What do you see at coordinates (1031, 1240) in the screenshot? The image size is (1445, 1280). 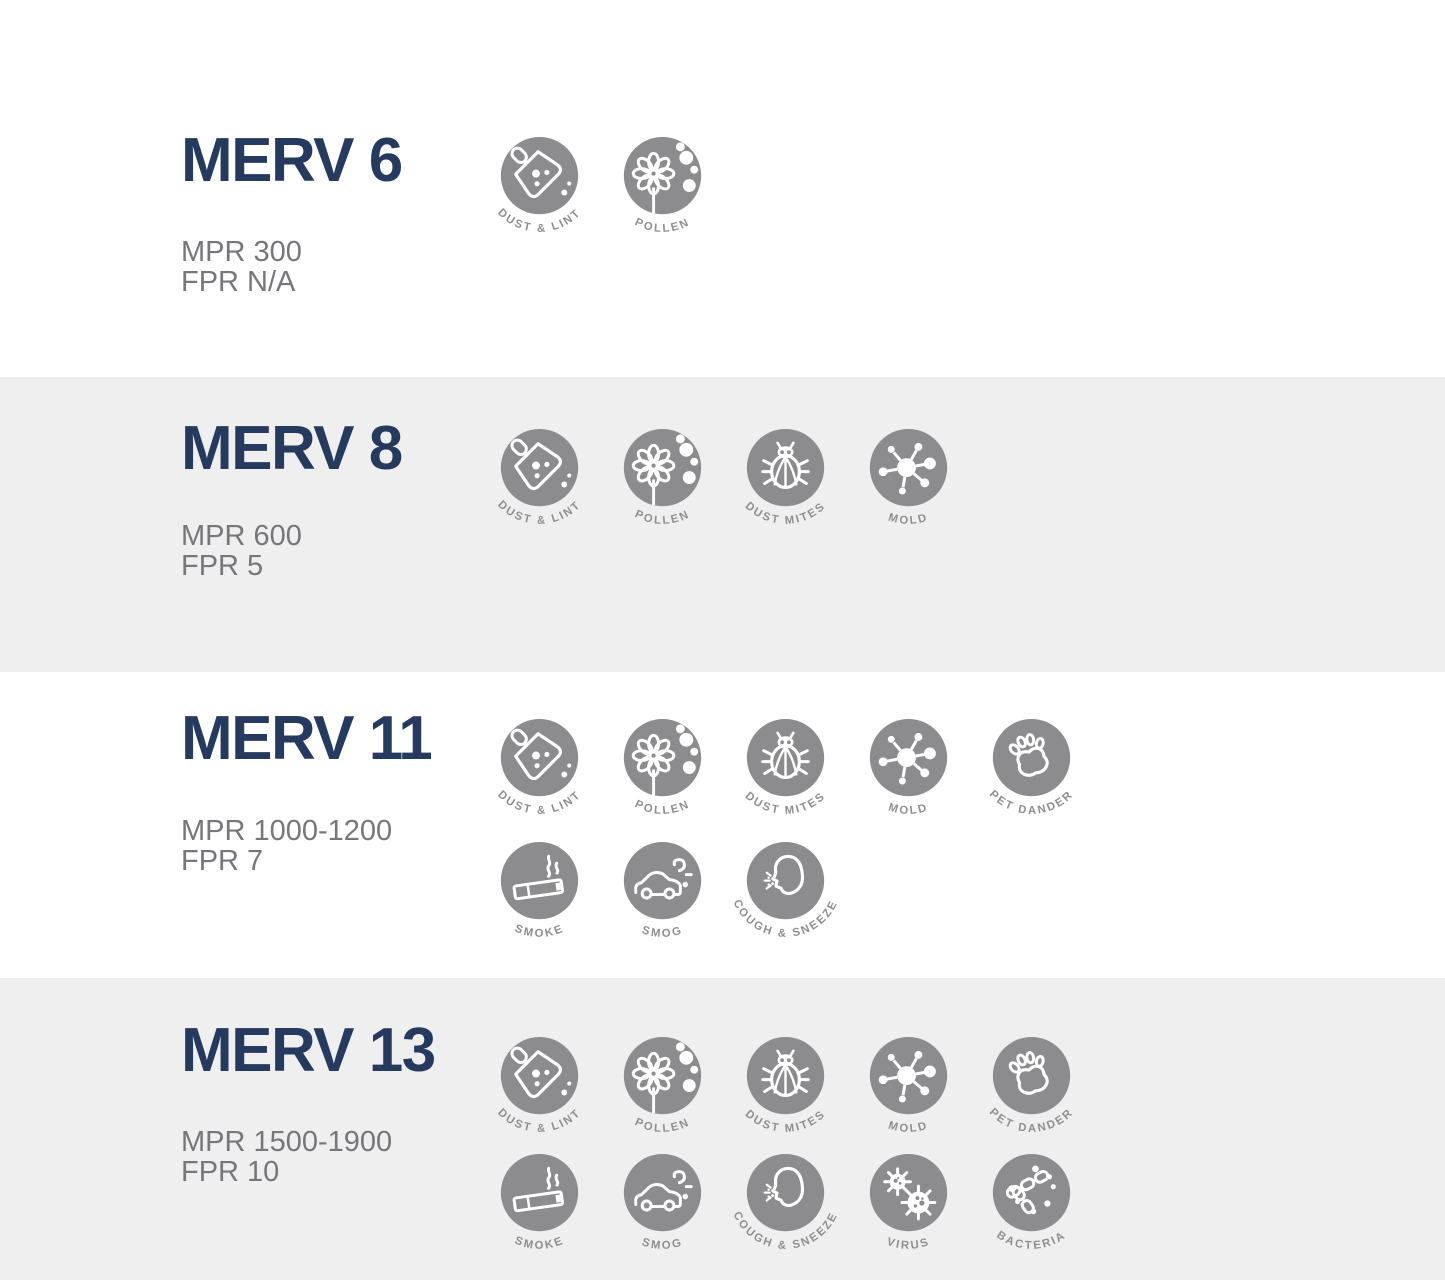 I see `icon-label: BACTERIA` at bounding box center [1031, 1240].